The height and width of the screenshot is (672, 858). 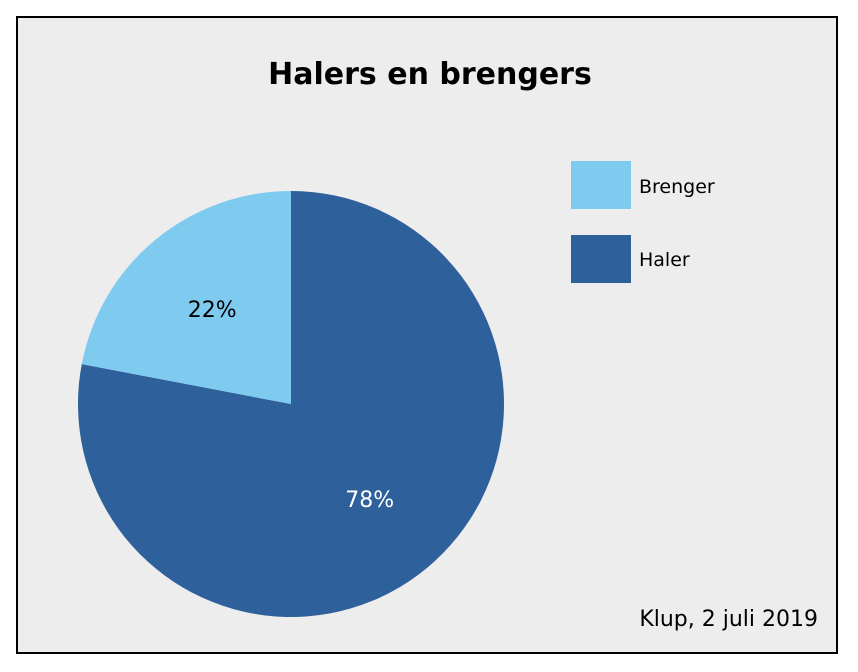 What do you see at coordinates (728, 619) in the screenshot?
I see `chart-source: Klup, 2 juli 2019` at bounding box center [728, 619].